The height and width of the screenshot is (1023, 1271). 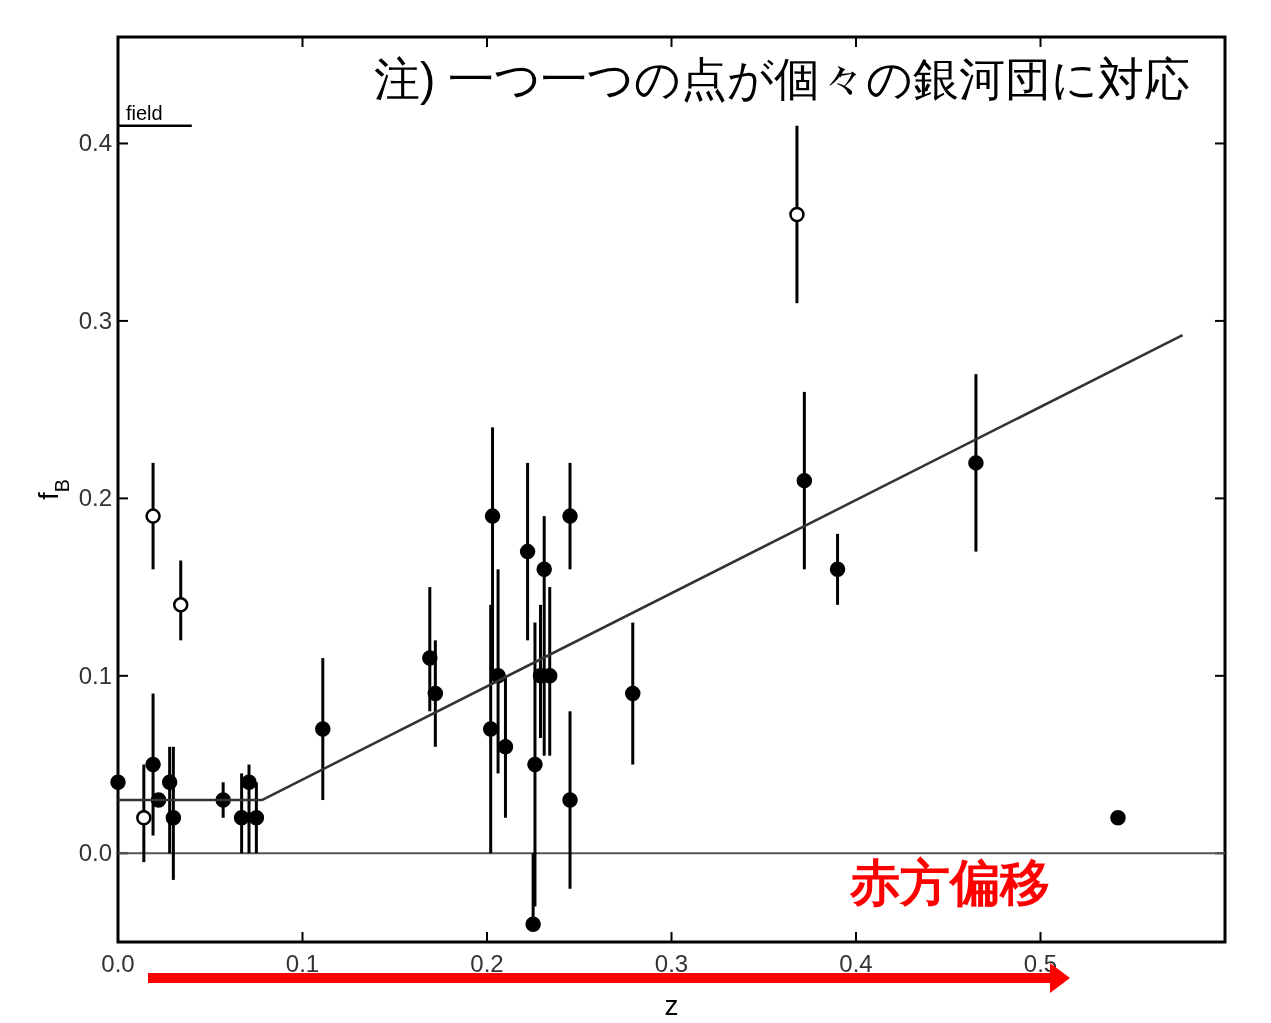 What do you see at coordinates (781, 79) in the screenshot?
I see `note: 注) 一つ一つの点が個々の銀河団に対応` at bounding box center [781, 79].